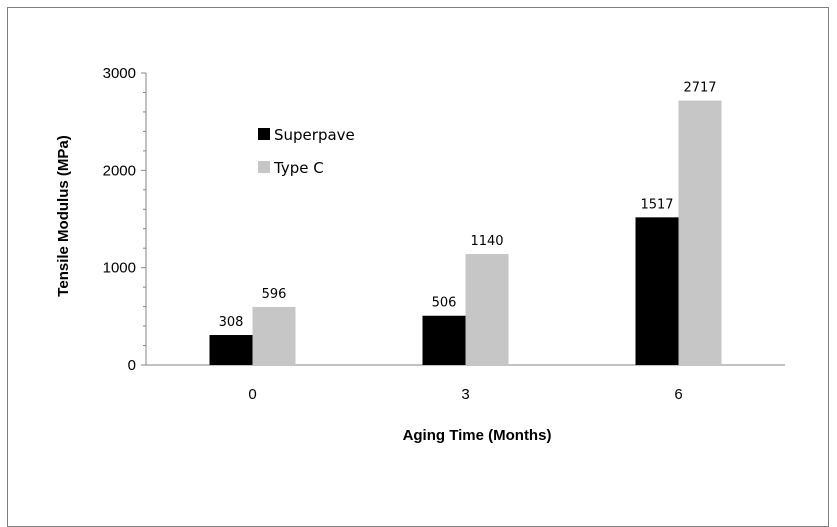 Image resolution: width=837 pixels, height=527 pixels. What do you see at coordinates (125, 219) in the screenshot?
I see `y-axis: 0 1000 2000 3000` at bounding box center [125, 219].